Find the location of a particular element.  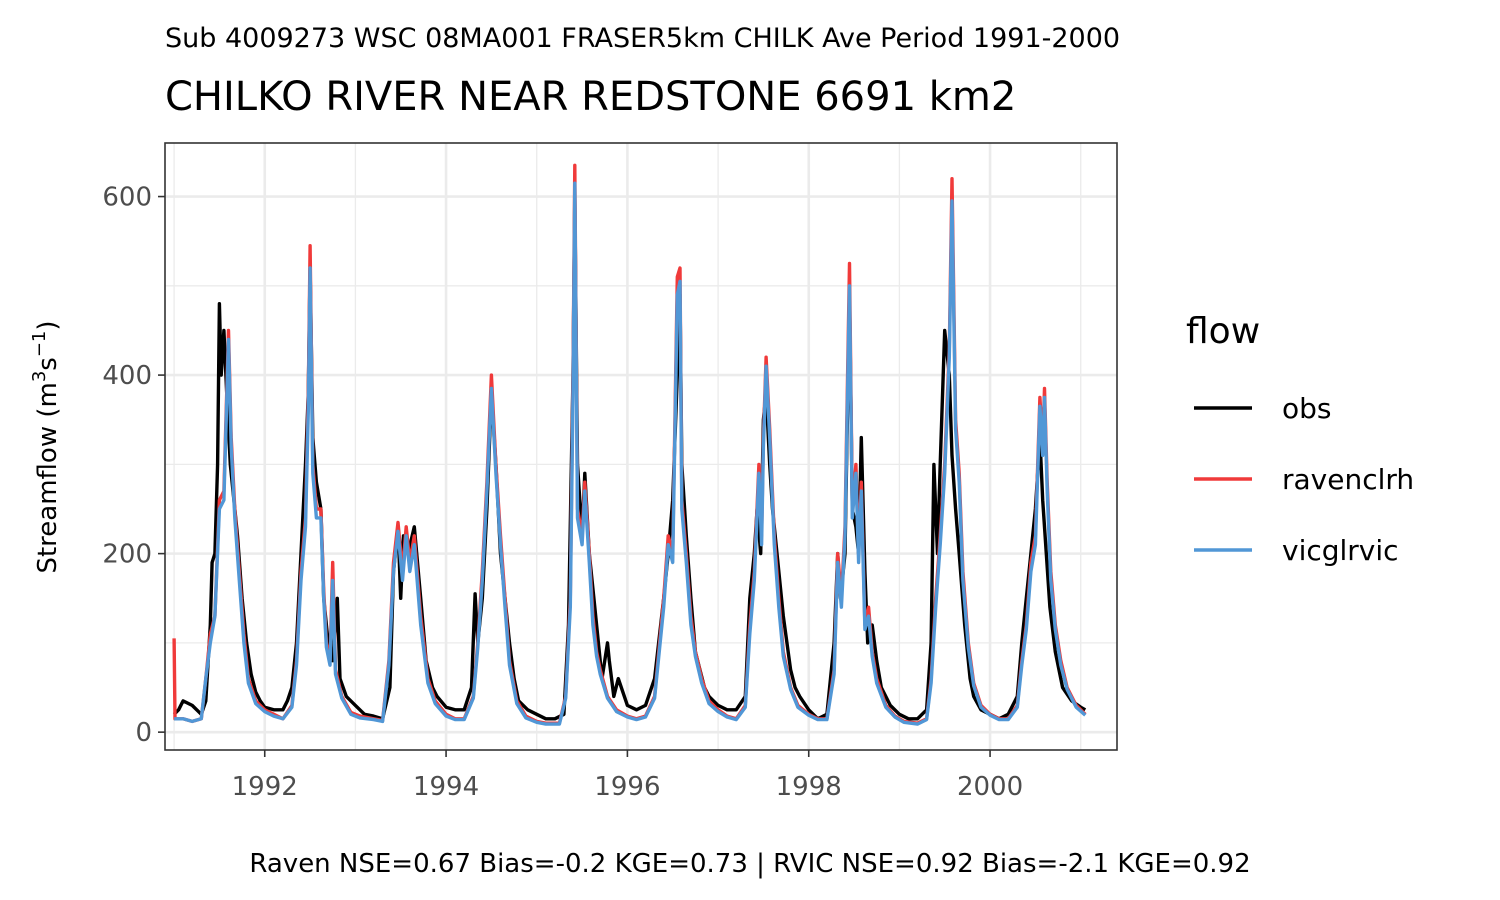

y-tick-label: 200 is located at coordinates (127, 555).